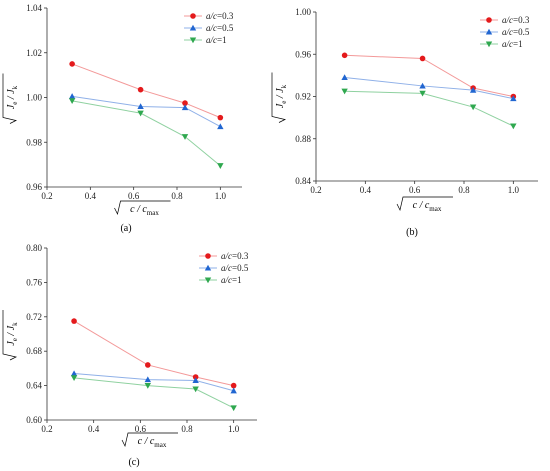  I want to click on y-tick-label: 0.68, so click(34, 351).